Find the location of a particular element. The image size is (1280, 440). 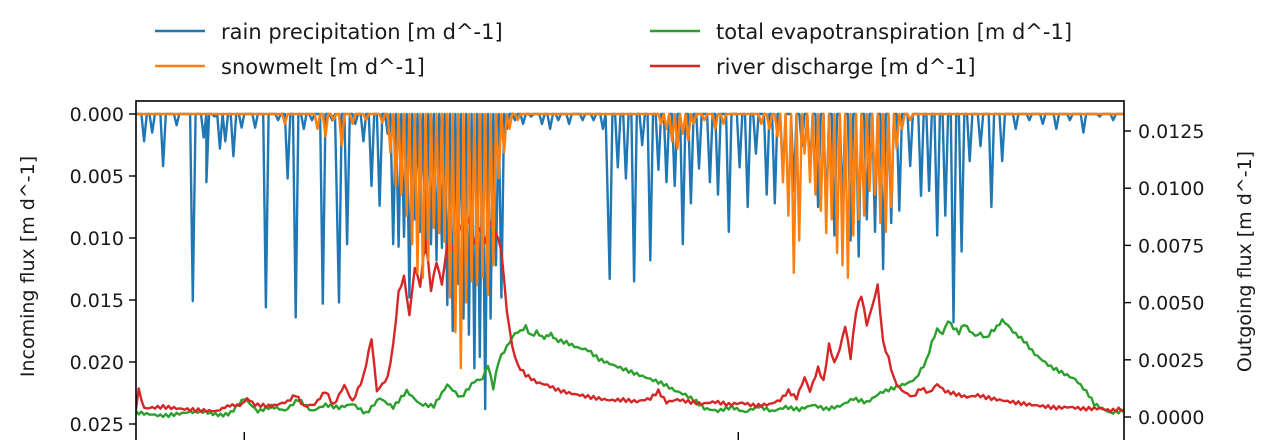

left-tick-label: 0.015 is located at coordinates (97, 301).